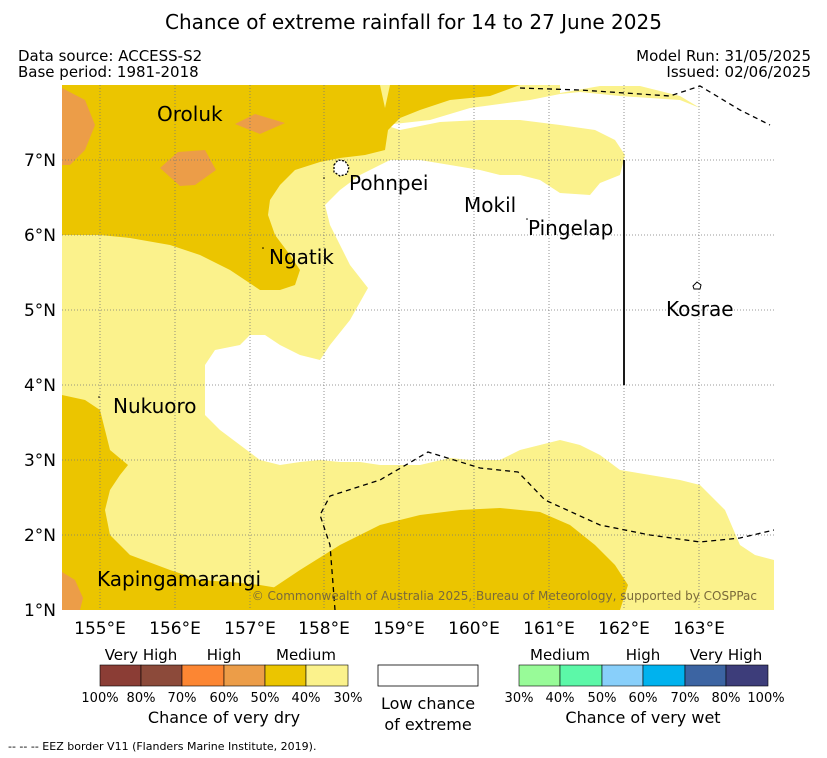  I want to click on legend-wet-caption: Chance of very wet, so click(642, 717).